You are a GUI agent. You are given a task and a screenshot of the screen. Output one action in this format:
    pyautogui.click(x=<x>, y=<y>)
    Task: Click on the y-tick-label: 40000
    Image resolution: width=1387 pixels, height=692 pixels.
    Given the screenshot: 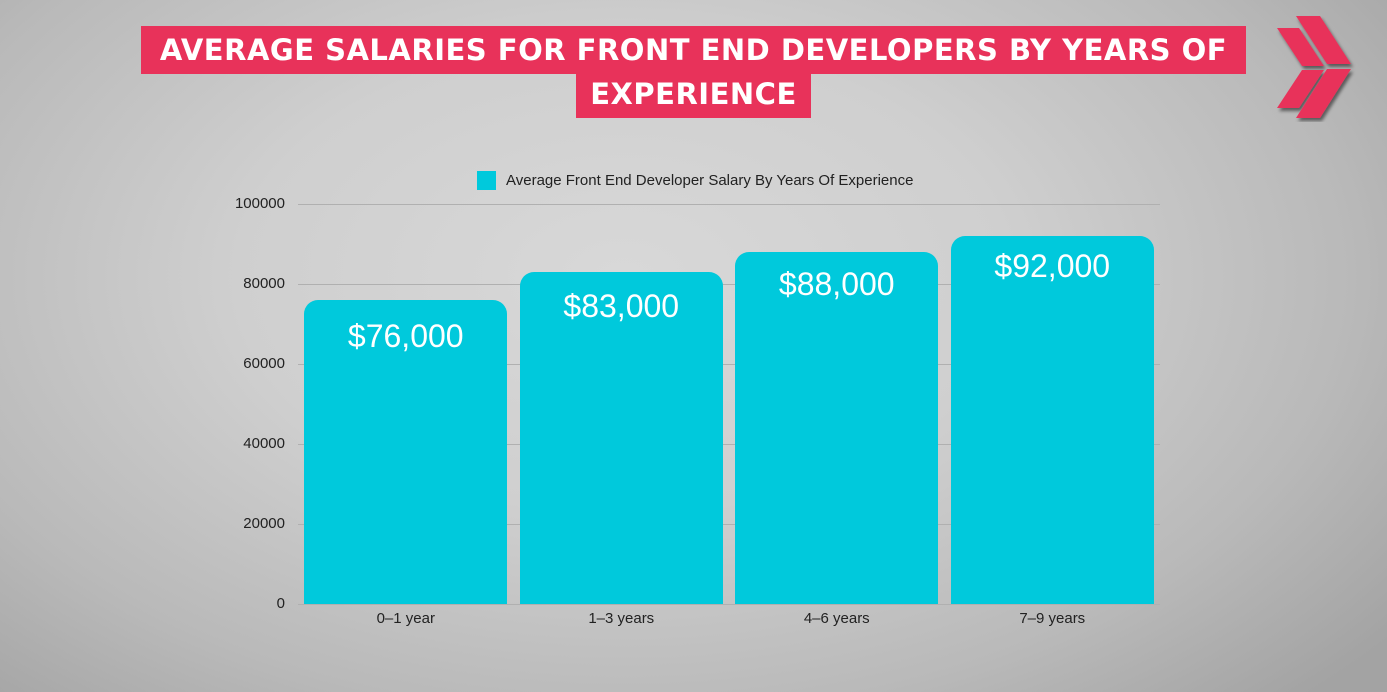 What is the action you would take?
    pyautogui.click(x=264, y=443)
    